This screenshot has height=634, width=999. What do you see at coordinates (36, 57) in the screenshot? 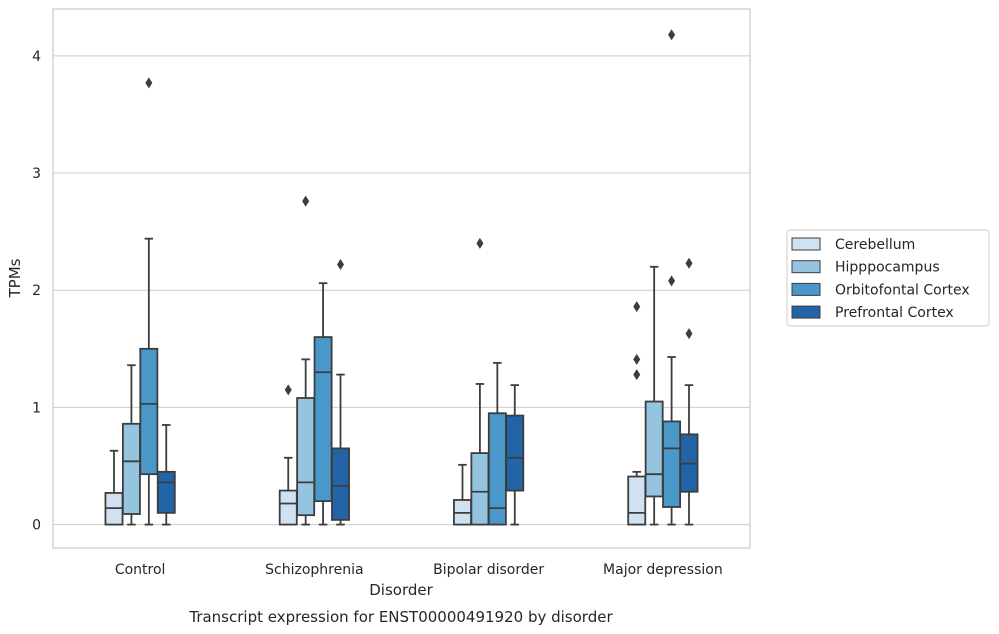
I see `y-tick-label: 4` at bounding box center [36, 57].